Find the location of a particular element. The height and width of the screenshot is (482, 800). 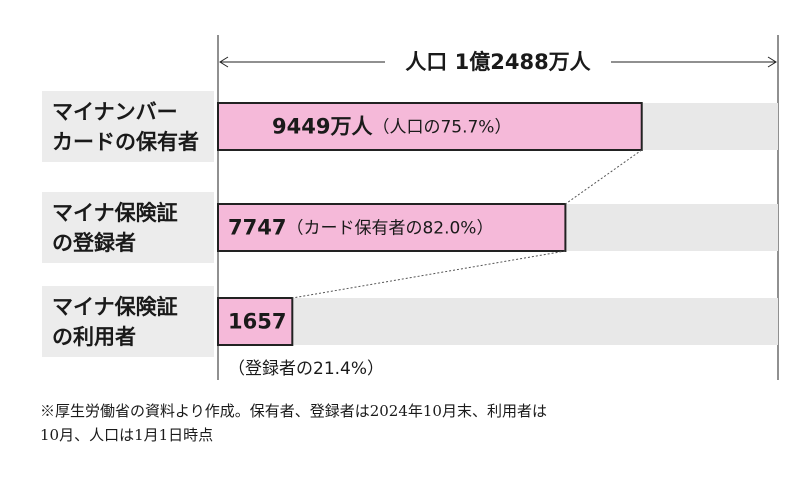

category-label: マイナンバー is located at coordinates (115, 112).